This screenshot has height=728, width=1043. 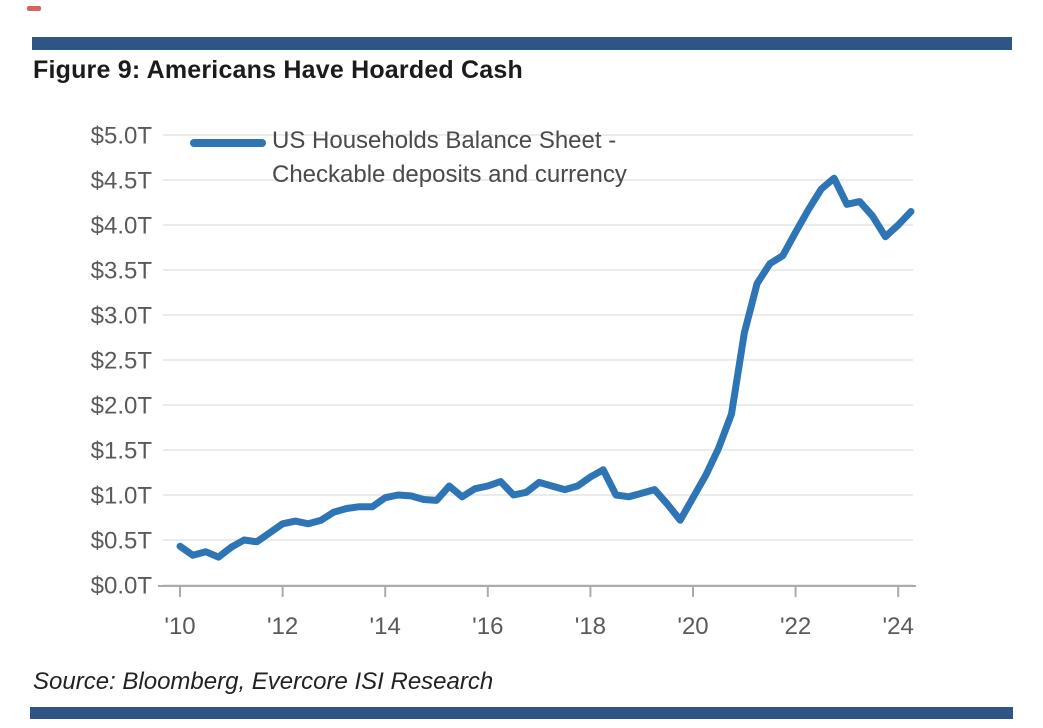 I want to click on y-tick-label: $3.5T, so click(x=122, y=271).